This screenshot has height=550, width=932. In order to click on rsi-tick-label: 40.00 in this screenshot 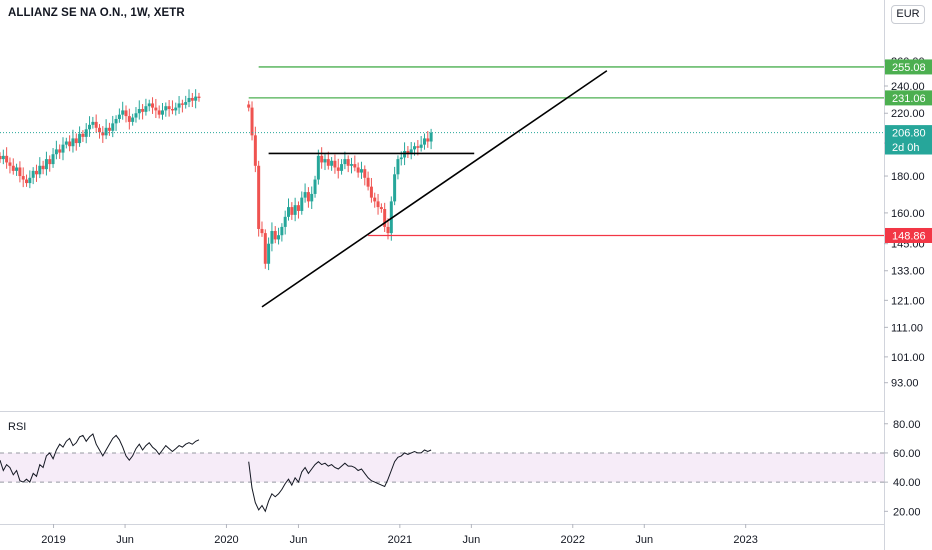, I will do `click(907, 483)`.